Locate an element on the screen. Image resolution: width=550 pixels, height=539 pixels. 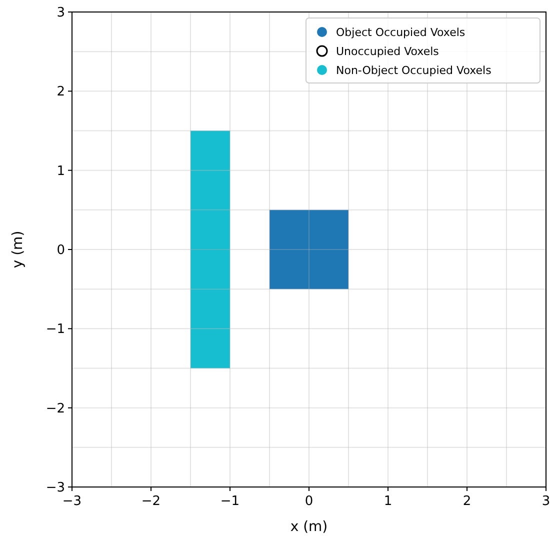
y-axis-title: y (m) is located at coordinates (18, 249).